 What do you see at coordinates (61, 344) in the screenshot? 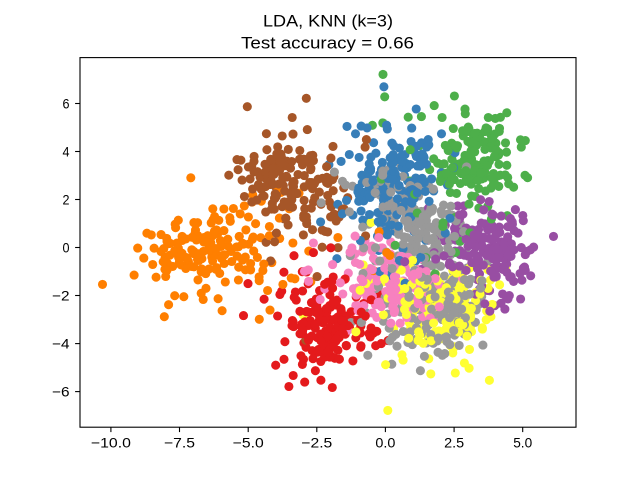
I see `svg-text: −4` at bounding box center [61, 344].